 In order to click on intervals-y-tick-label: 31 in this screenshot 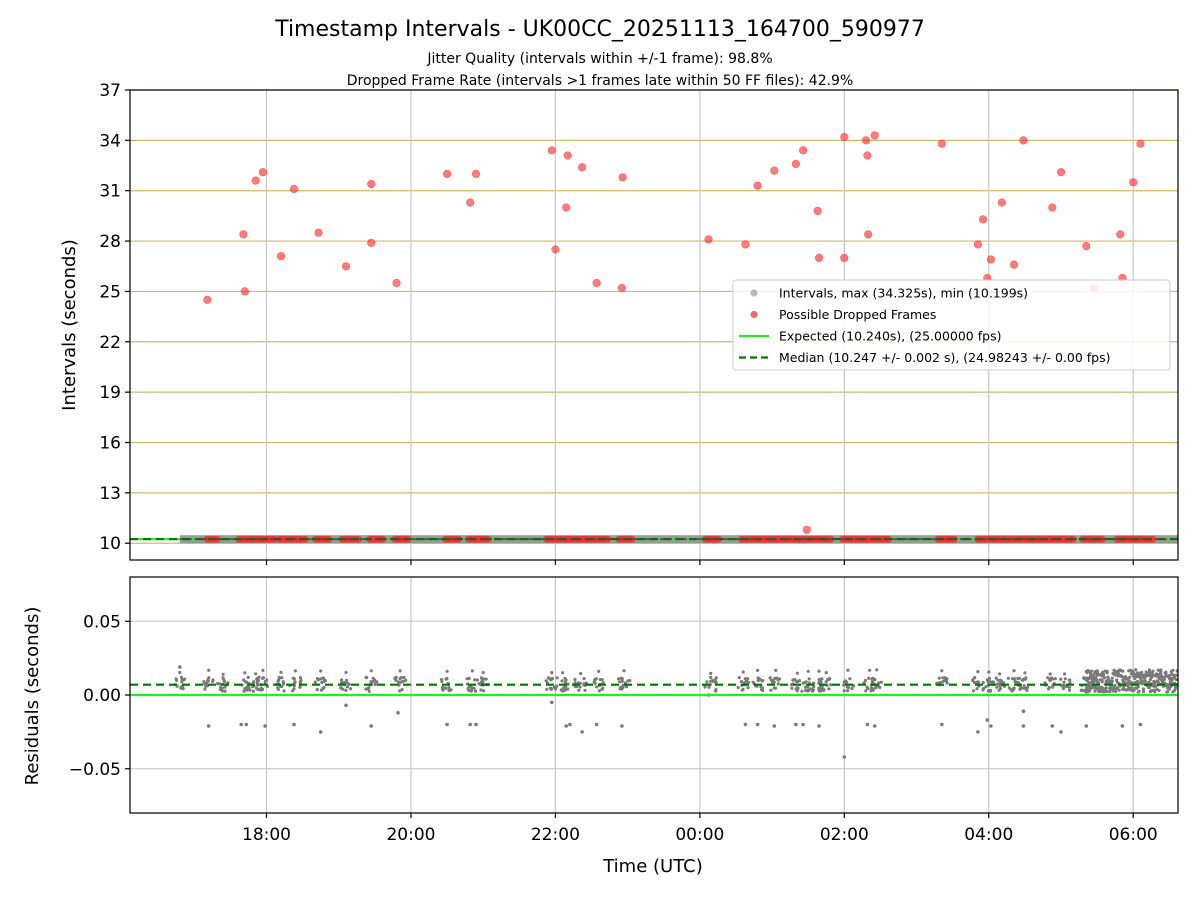, I will do `click(110, 192)`.